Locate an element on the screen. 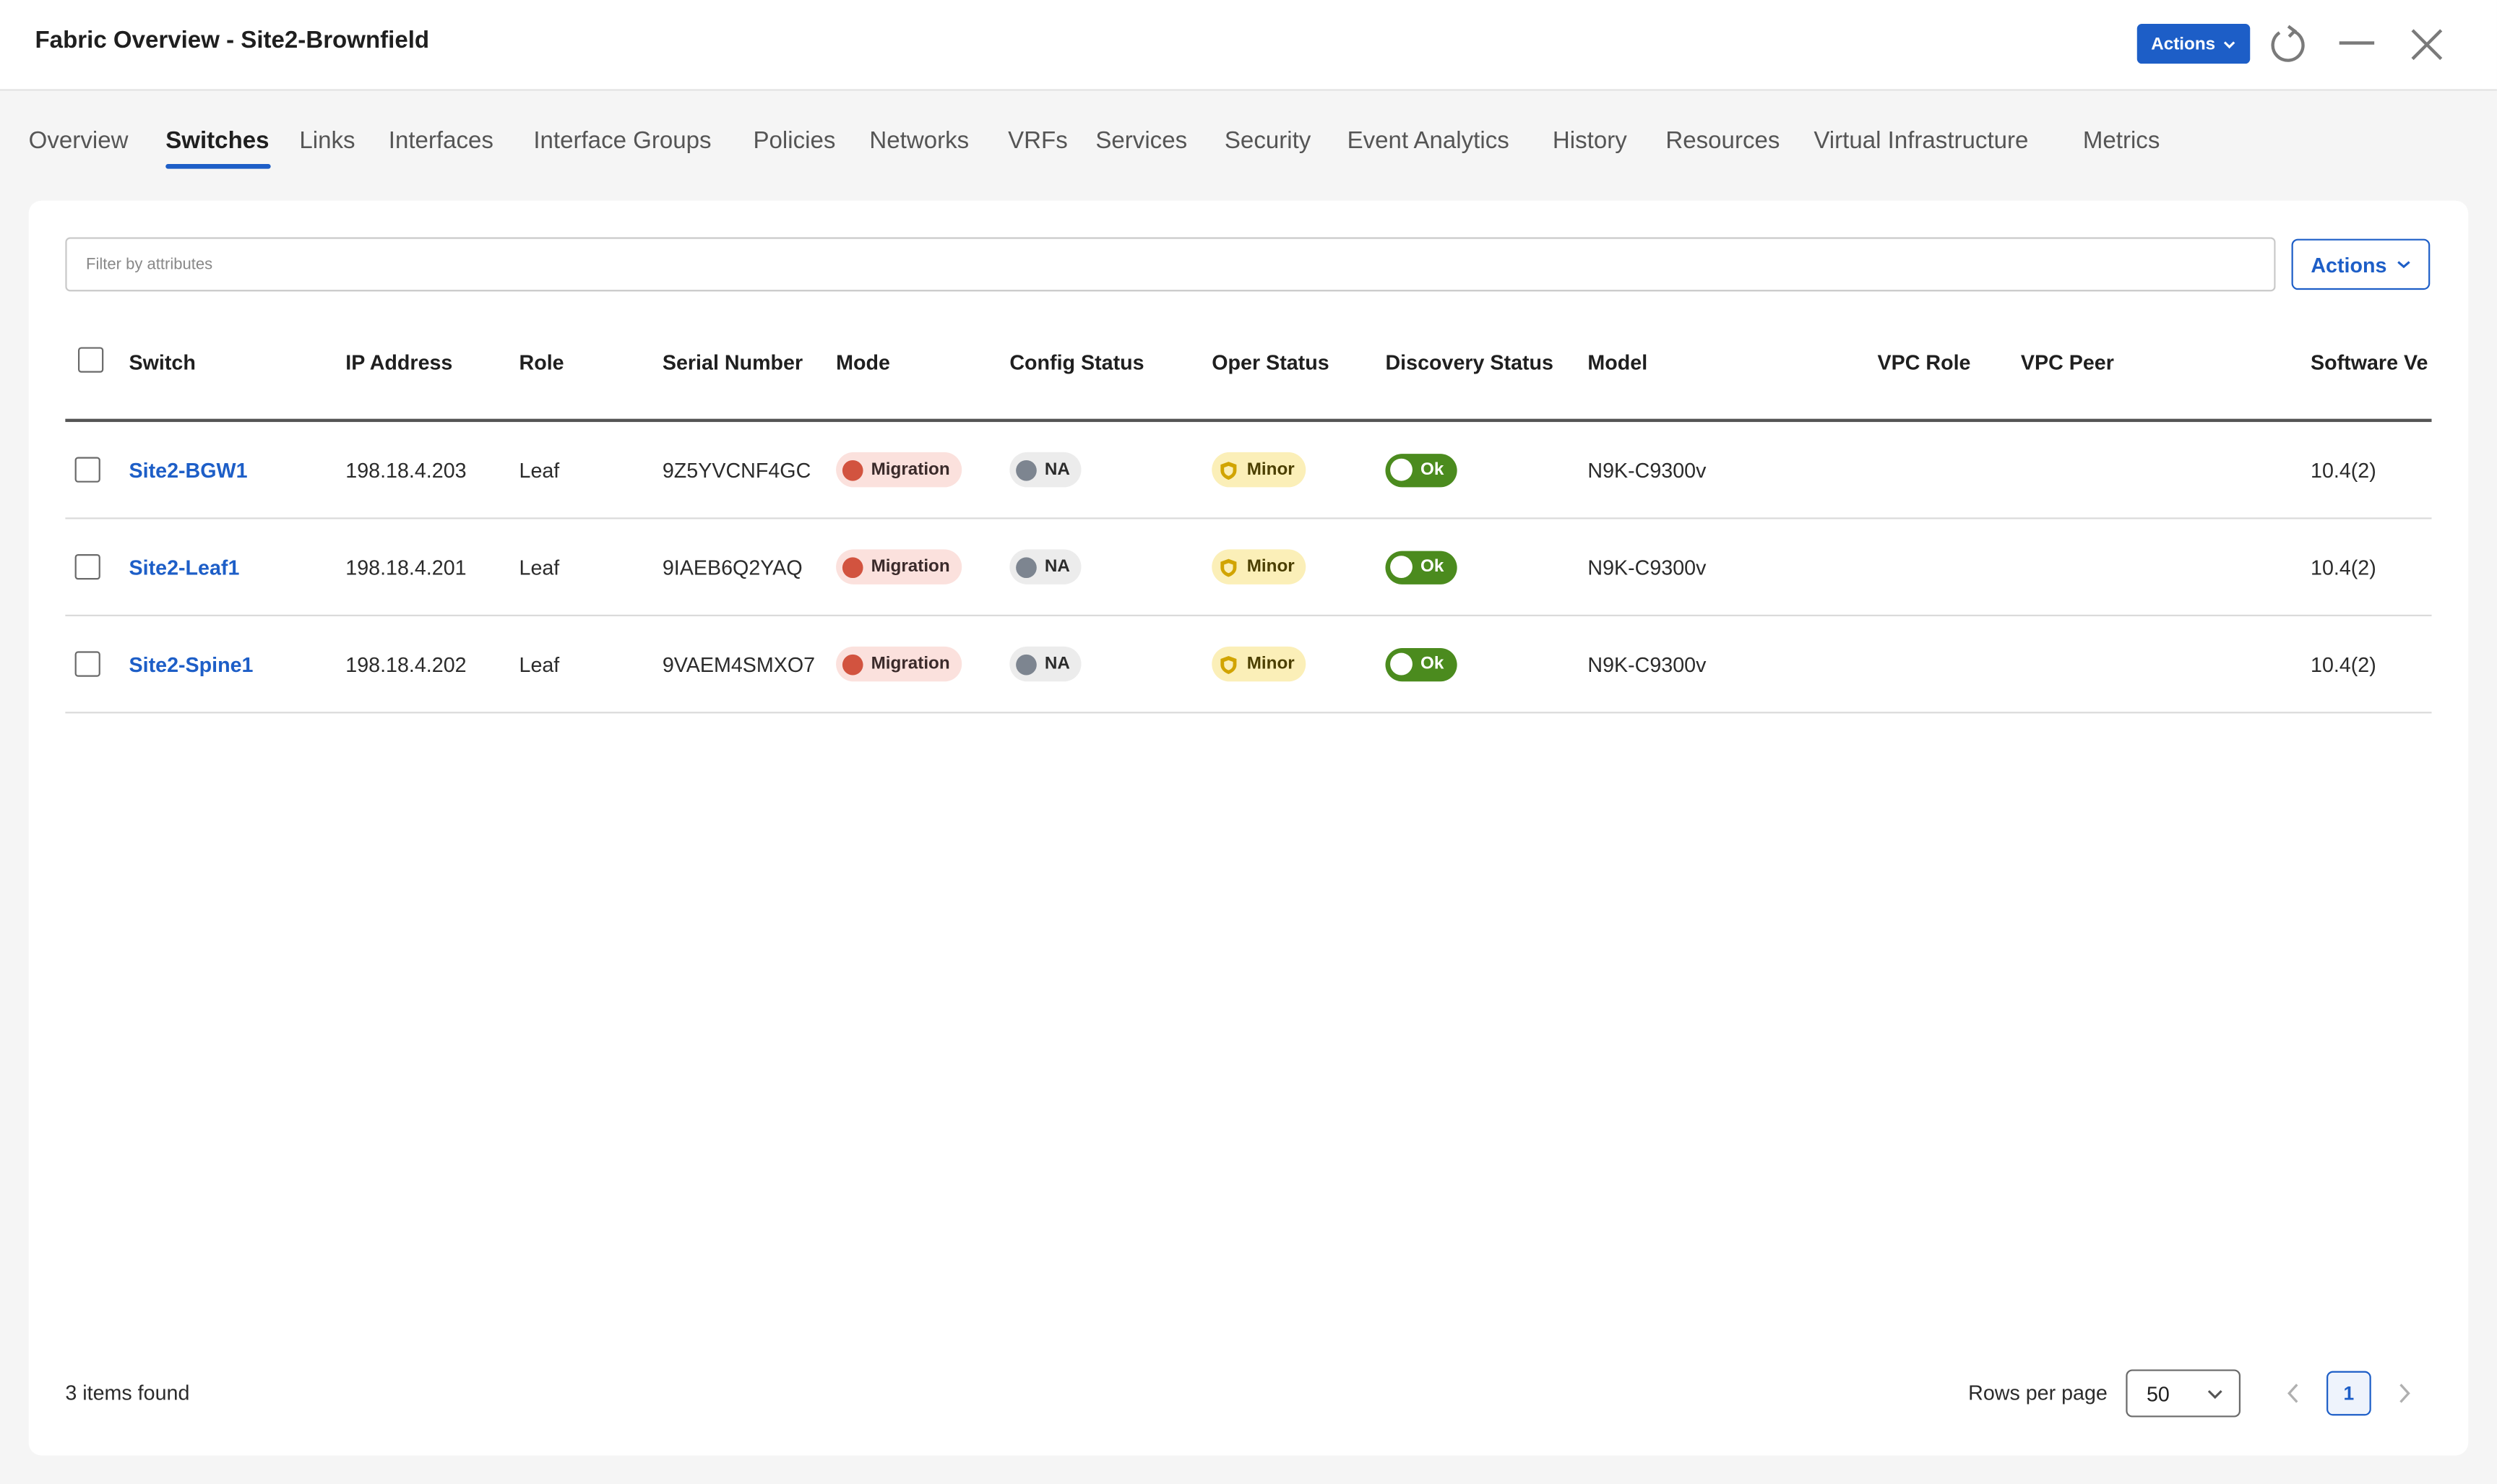 The image size is (2497, 1484). tab-resources: Resources is located at coordinates (1722, 141).